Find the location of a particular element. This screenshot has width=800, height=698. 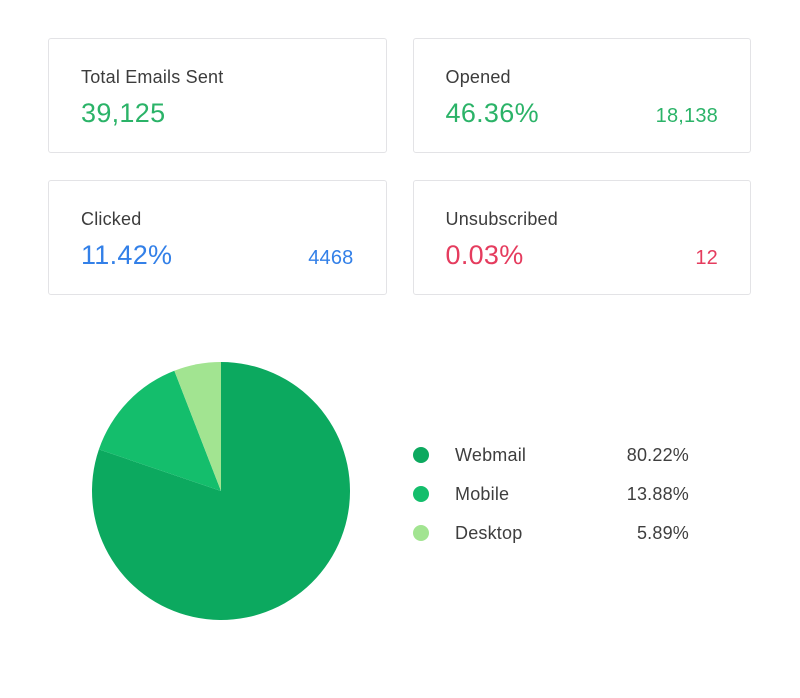

pie-slice-desktop is located at coordinates (197, 426).